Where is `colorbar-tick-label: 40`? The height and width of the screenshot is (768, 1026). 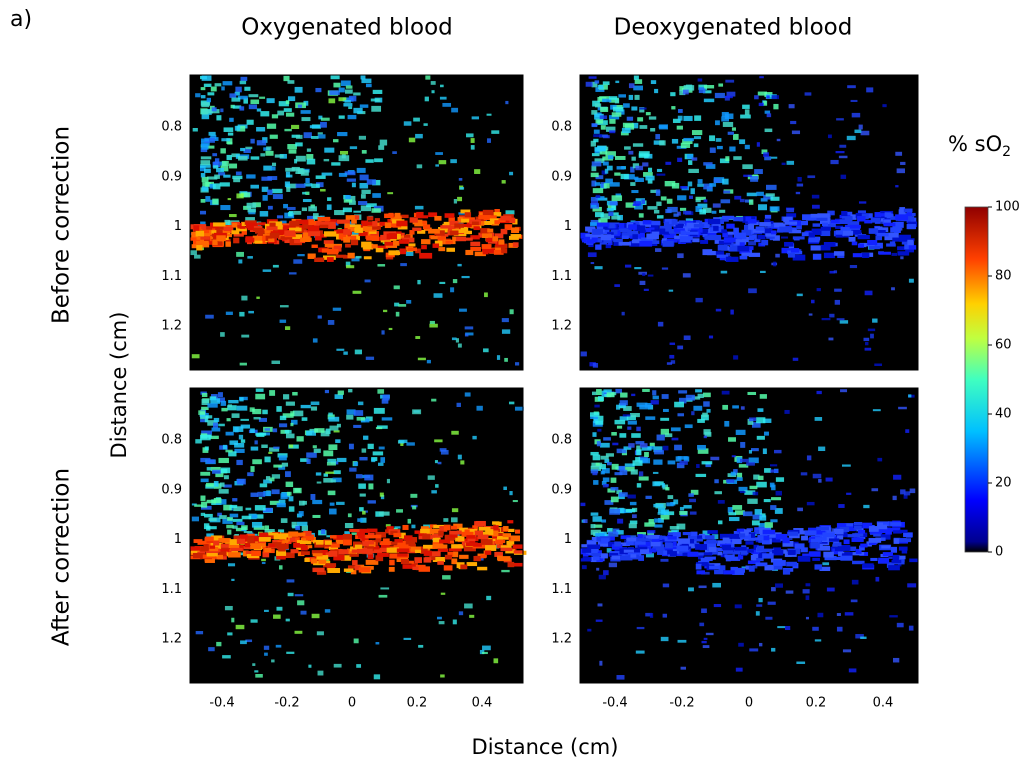
colorbar-tick-label: 40 is located at coordinates (1003, 414).